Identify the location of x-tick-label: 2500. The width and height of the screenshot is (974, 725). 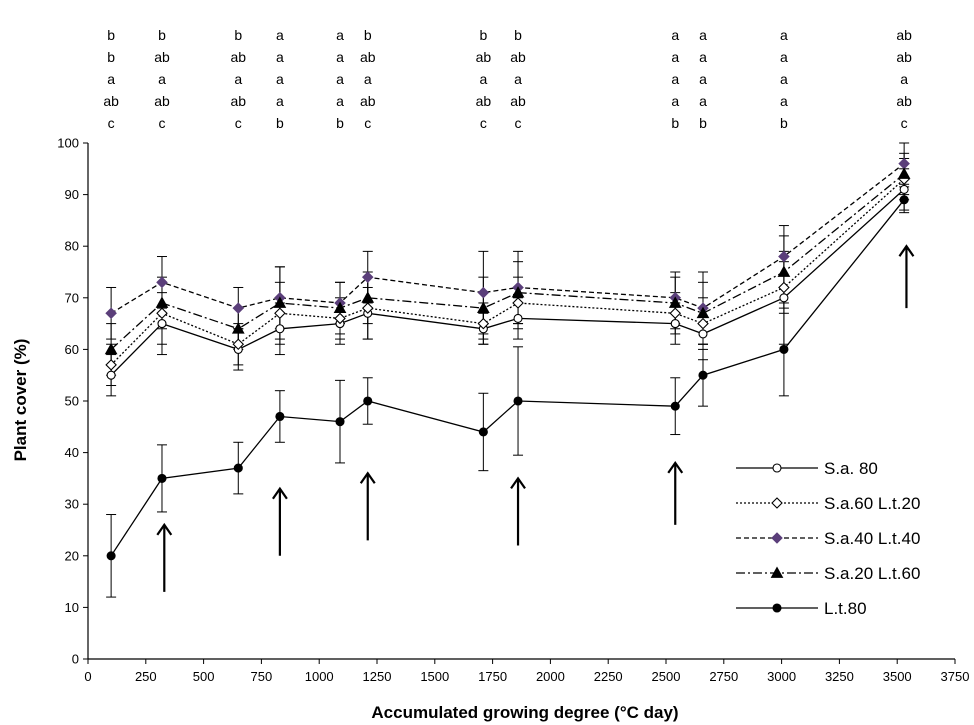
(666, 676).